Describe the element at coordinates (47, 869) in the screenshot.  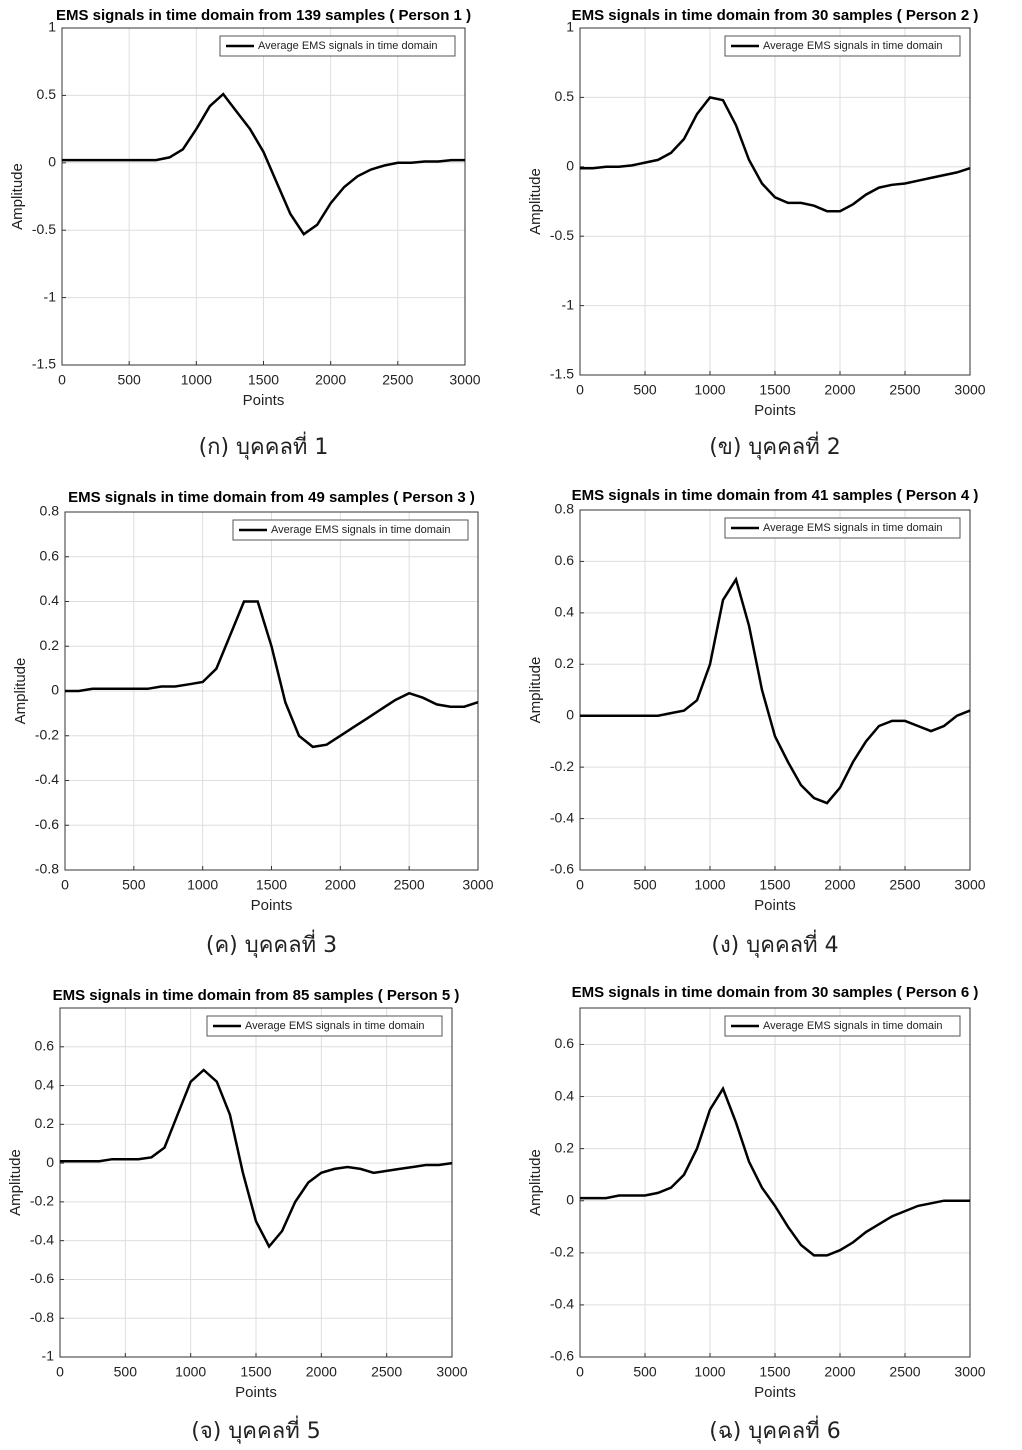
I see `y-tick-label: -0.8` at that location.